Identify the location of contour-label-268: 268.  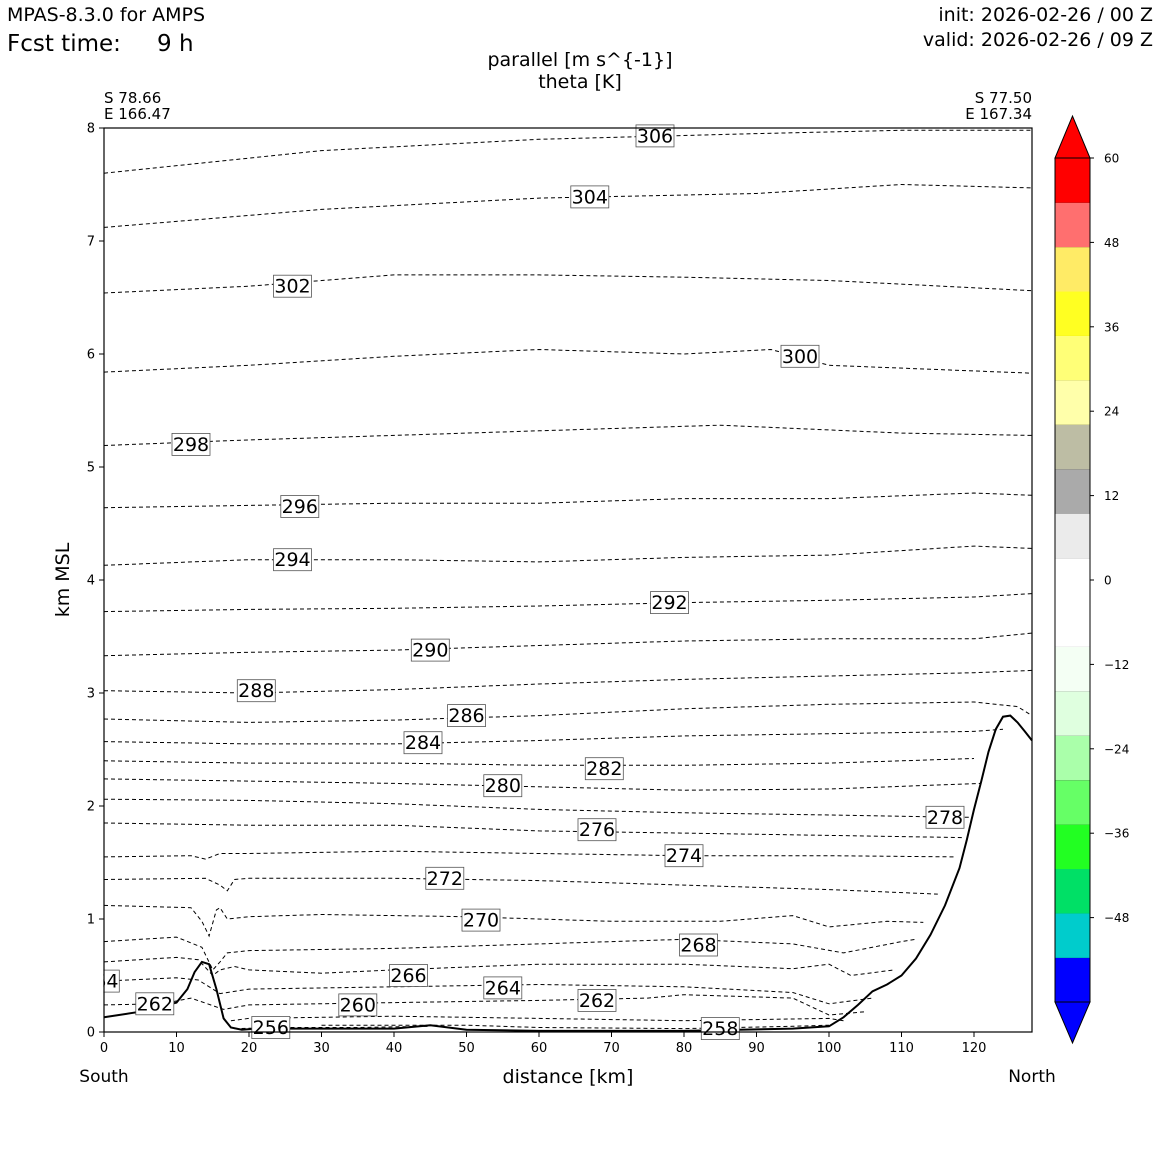
(698, 946).